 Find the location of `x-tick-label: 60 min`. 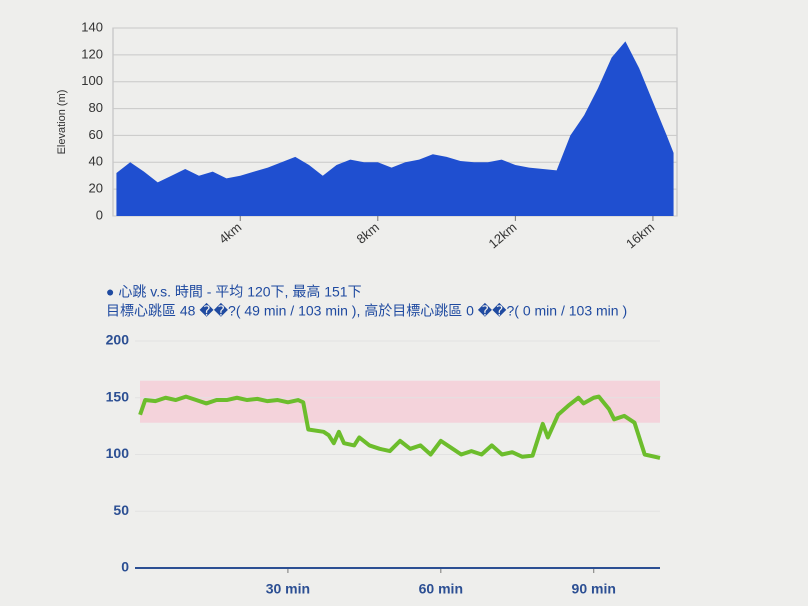

x-tick-label: 60 min is located at coordinates (441, 589).